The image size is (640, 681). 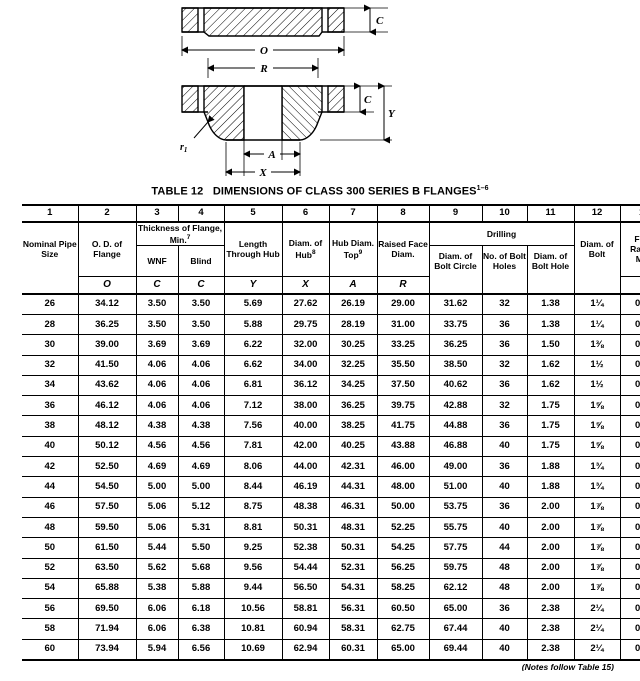 What do you see at coordinates (201, 285) in the screenshot?
I see `symbol-blind: C` at bounding box center [201, 285].